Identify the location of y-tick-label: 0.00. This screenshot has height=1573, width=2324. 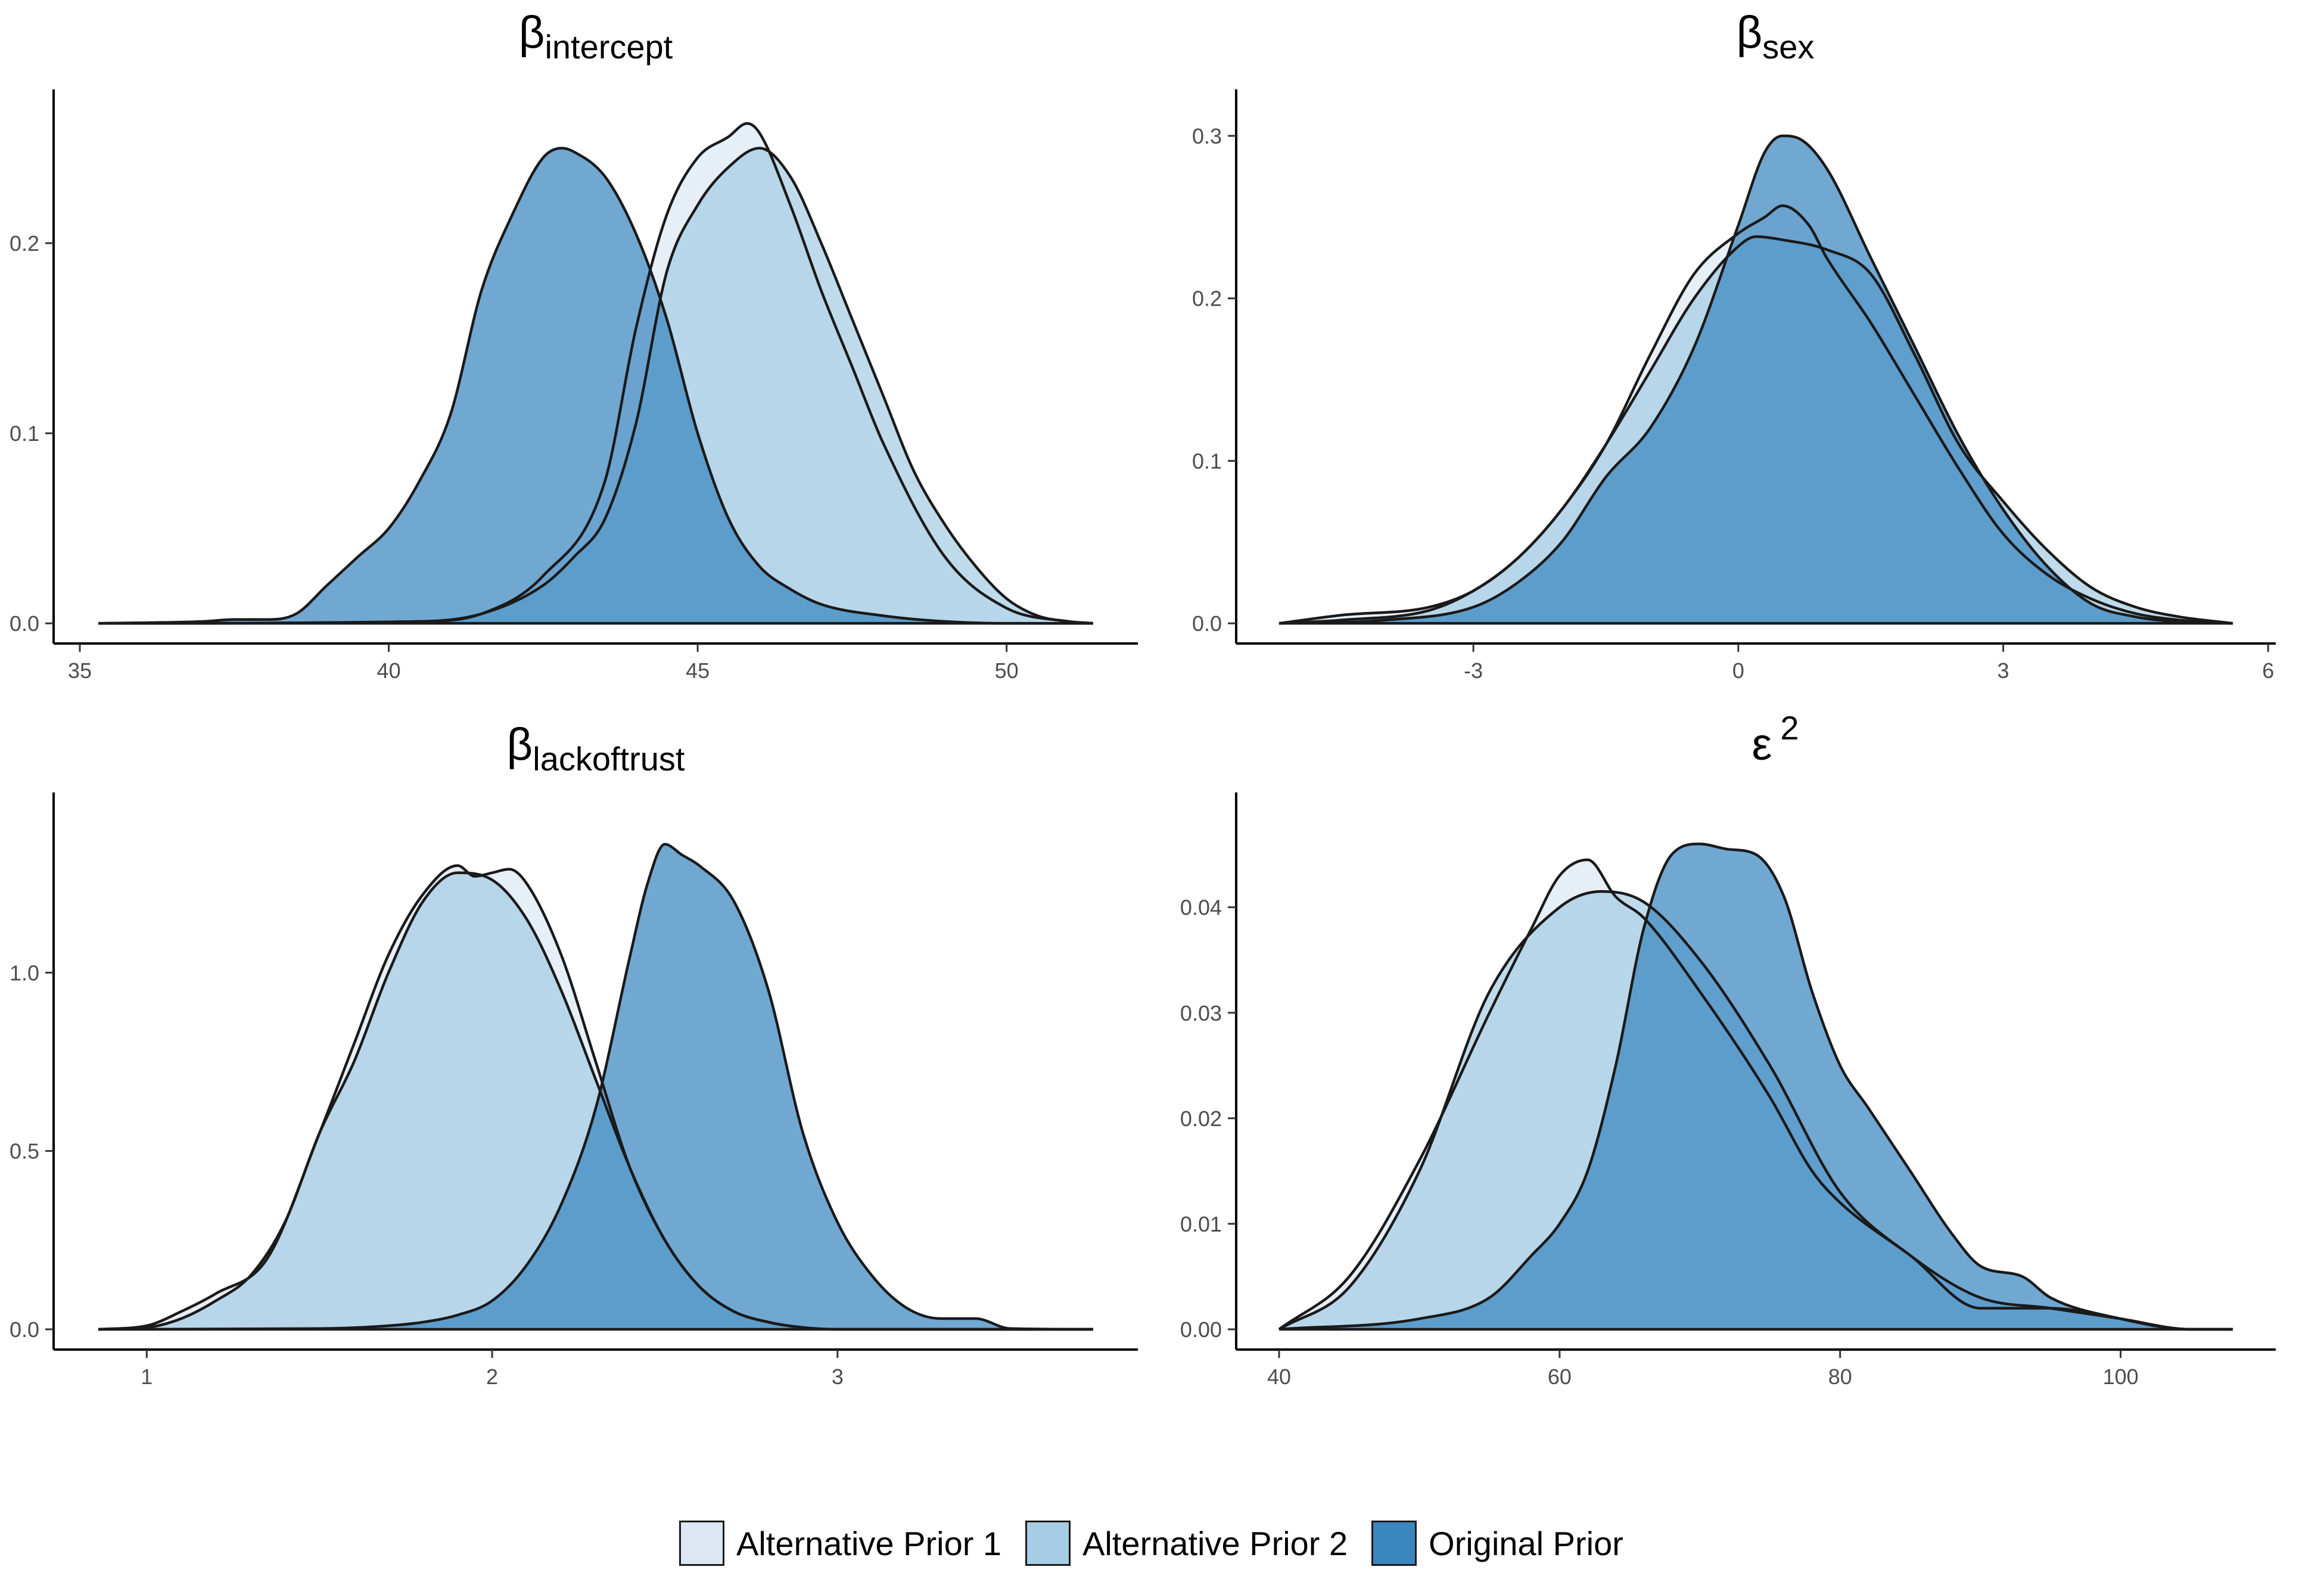
(1201, 1329).